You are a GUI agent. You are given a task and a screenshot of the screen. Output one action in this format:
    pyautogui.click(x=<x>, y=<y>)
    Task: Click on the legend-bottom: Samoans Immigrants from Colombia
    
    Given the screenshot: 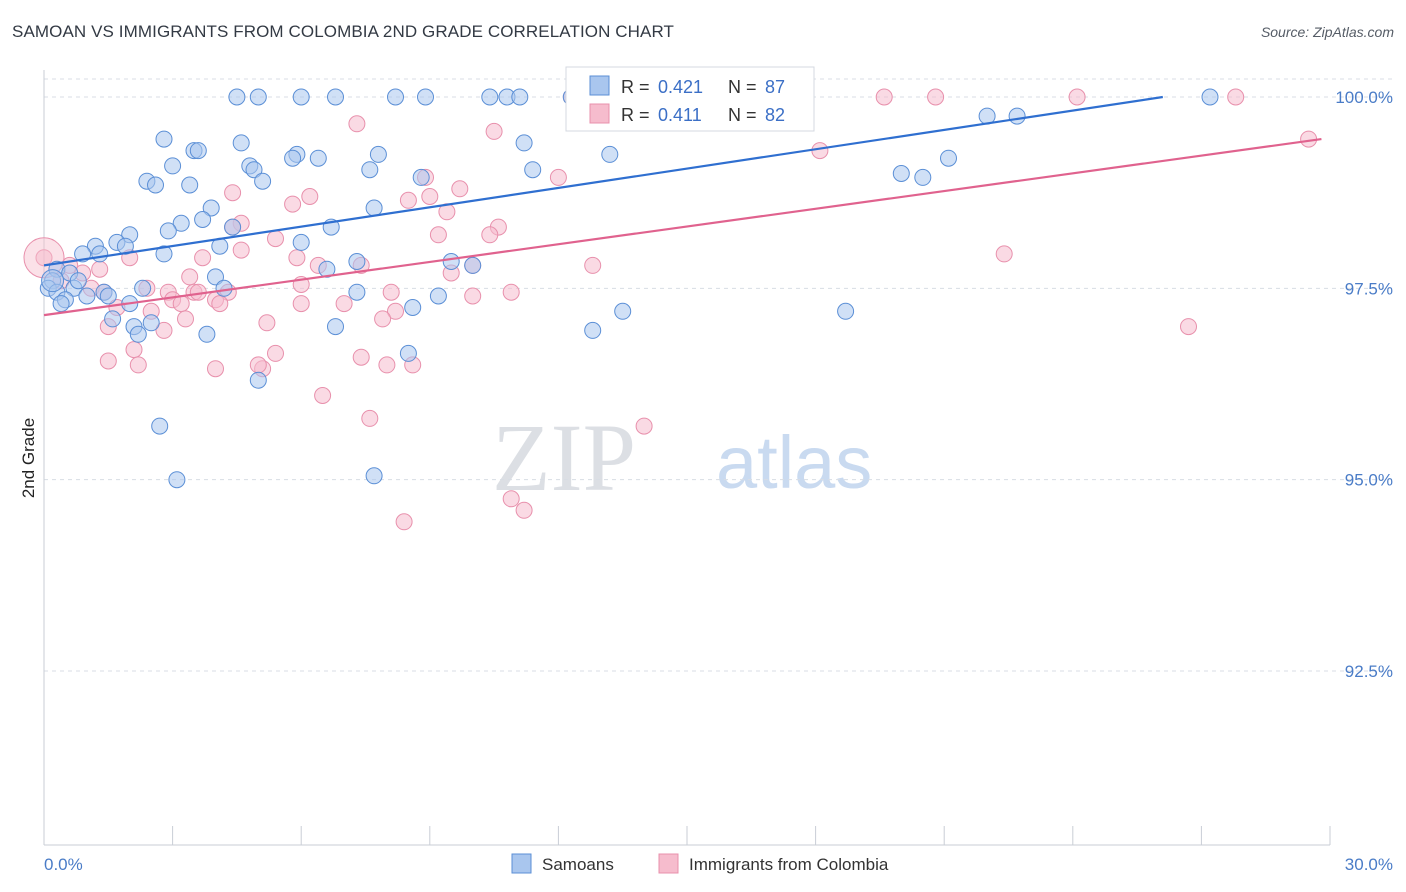 What is the action you would take?
    pyautogui.click(x=700, y=863)
    